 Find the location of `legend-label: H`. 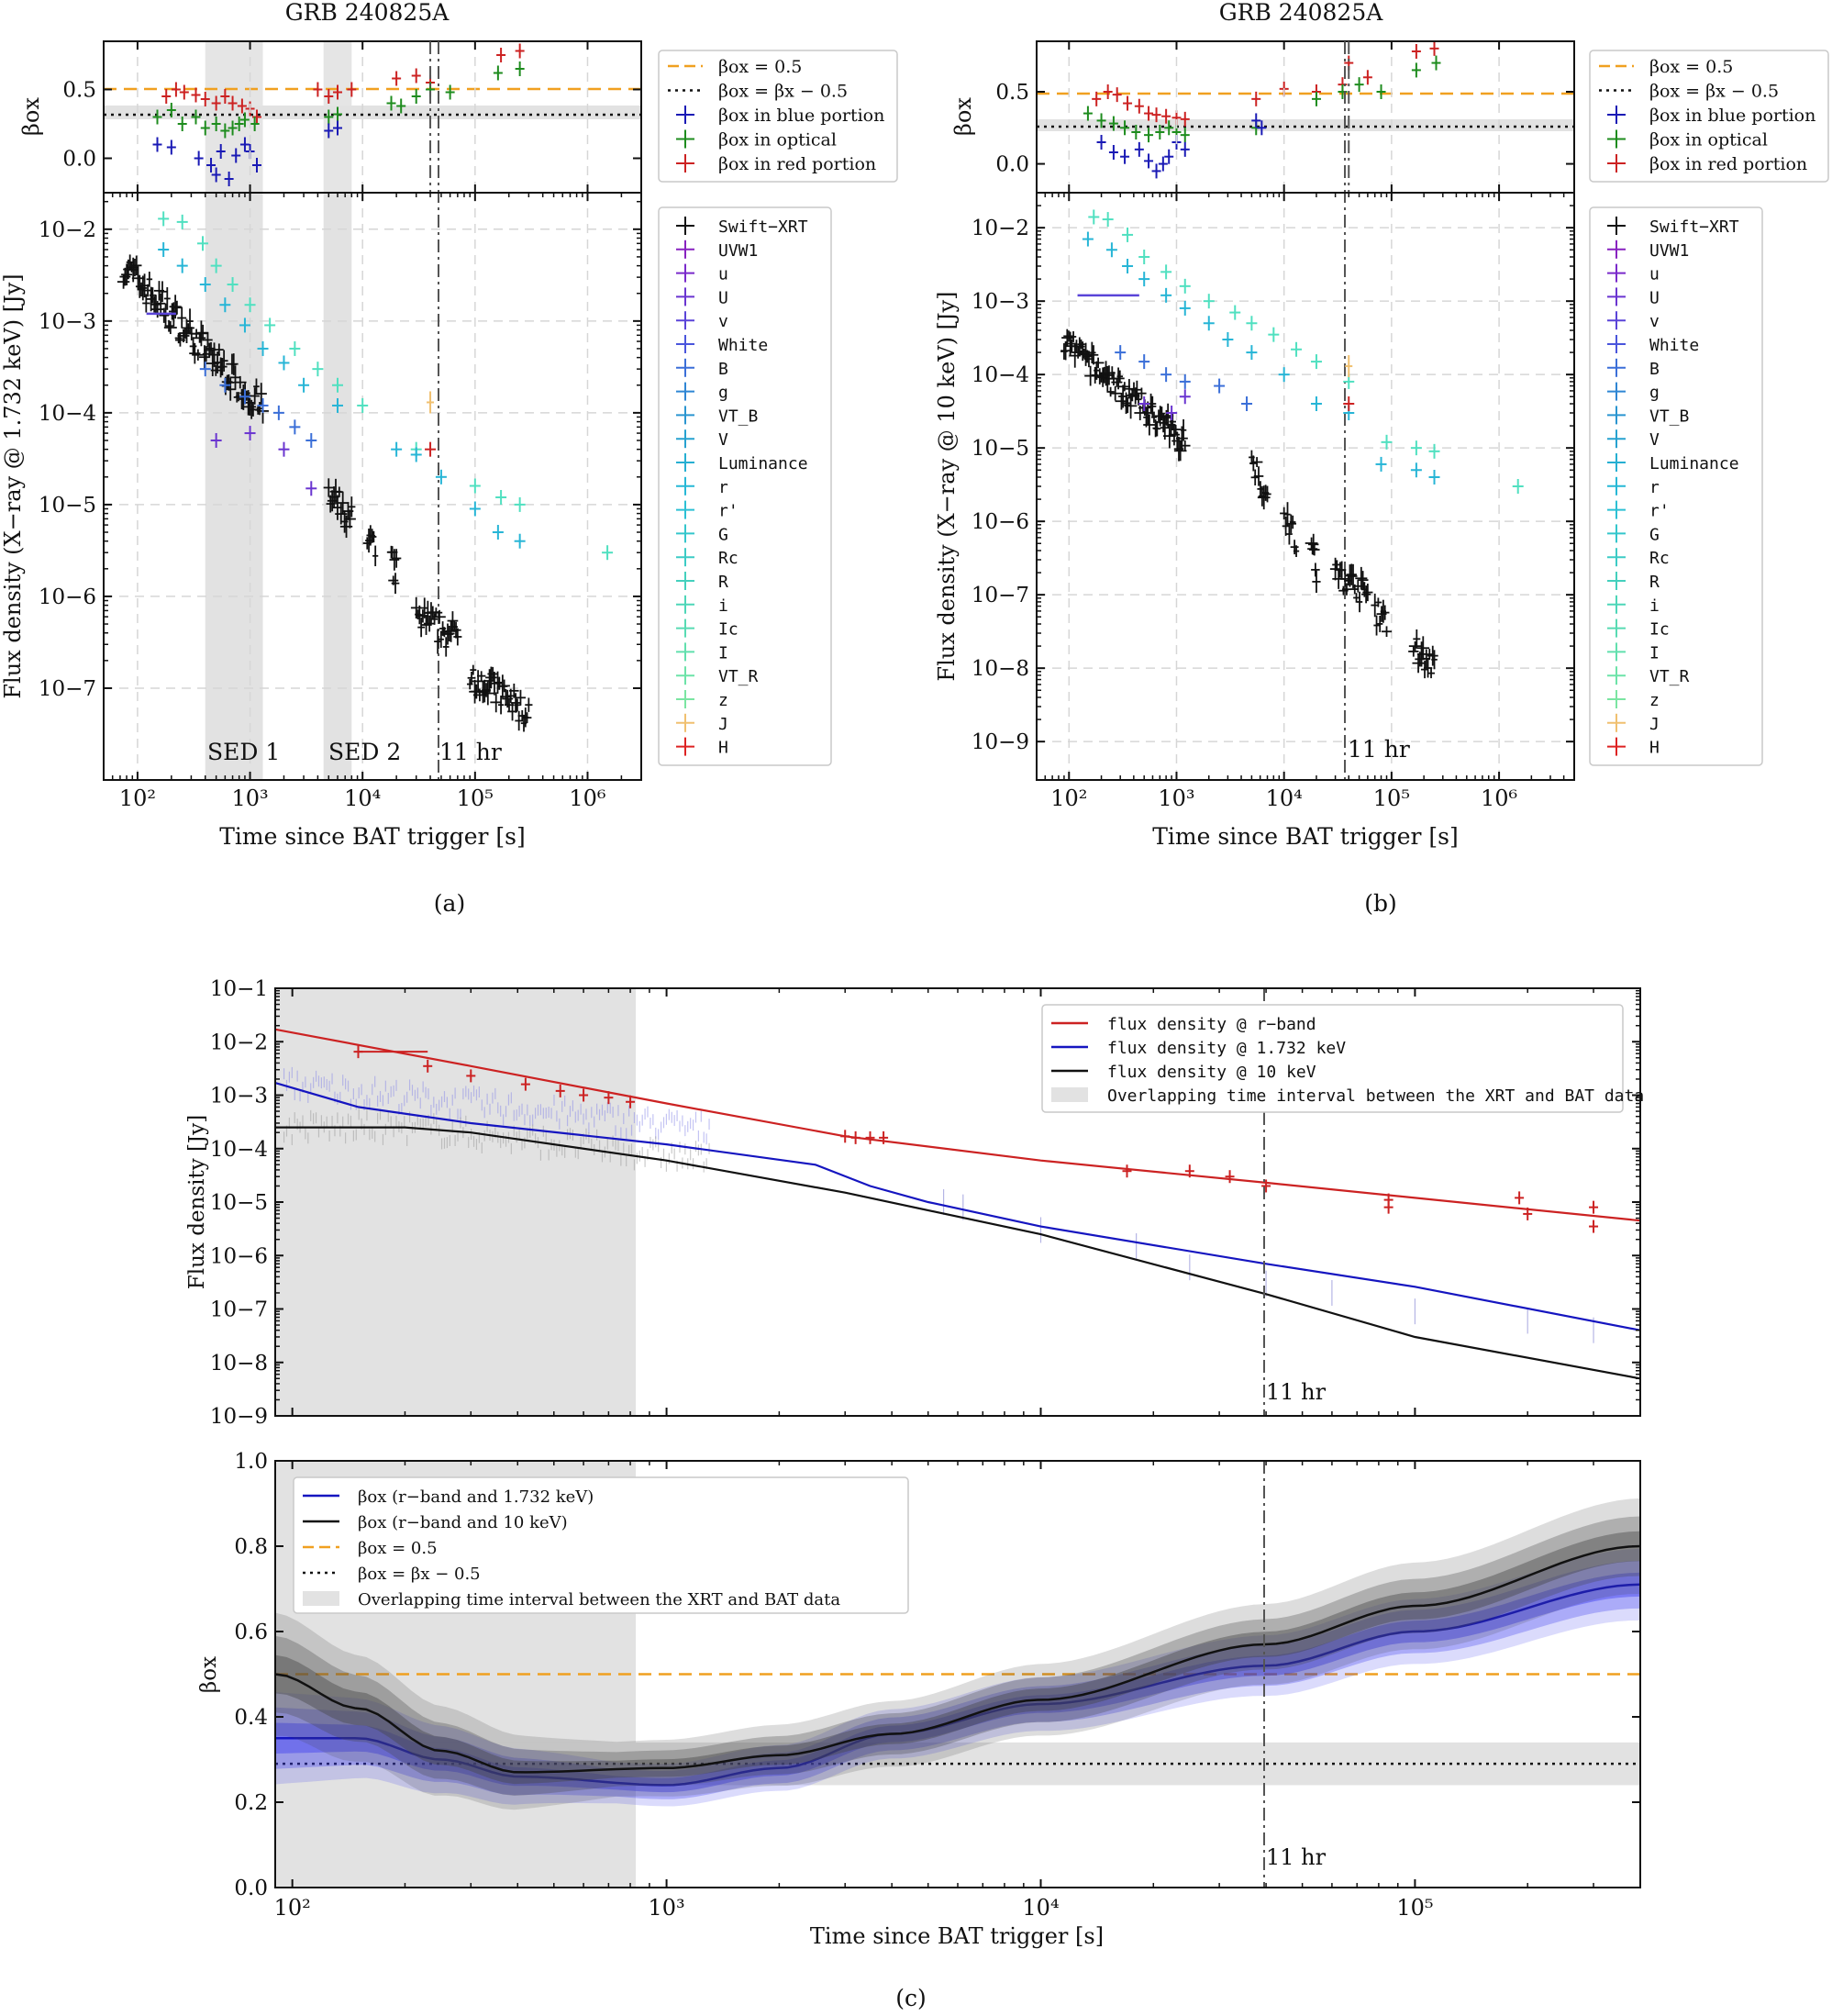

legend-label: H is located at coordinates (1654, 748).